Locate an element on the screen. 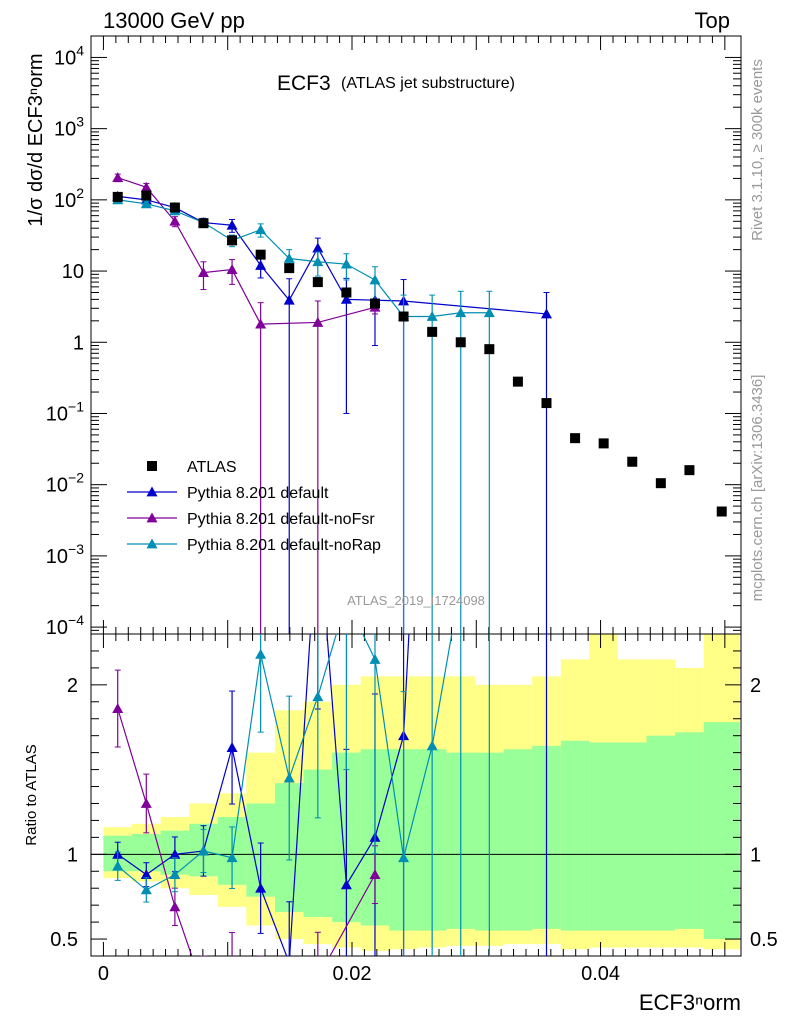  y-tick-label: 1 is located at coordinates (78, 343).